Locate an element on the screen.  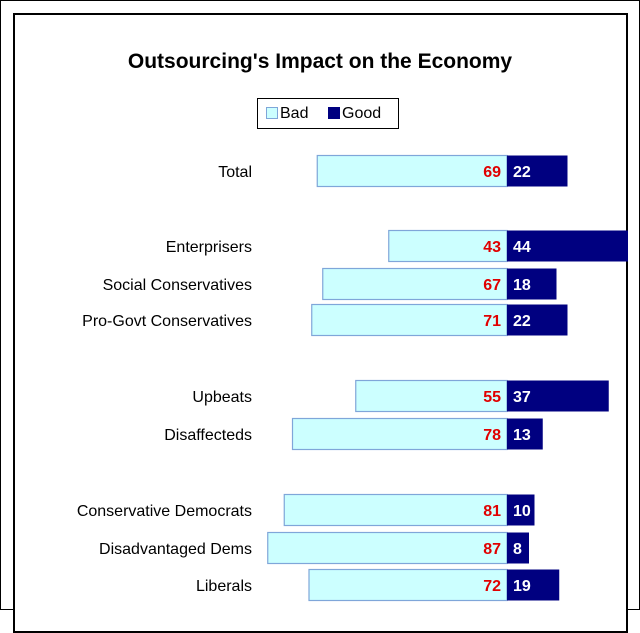
value-label-bad: 78 is located at coordinates (492, 435).